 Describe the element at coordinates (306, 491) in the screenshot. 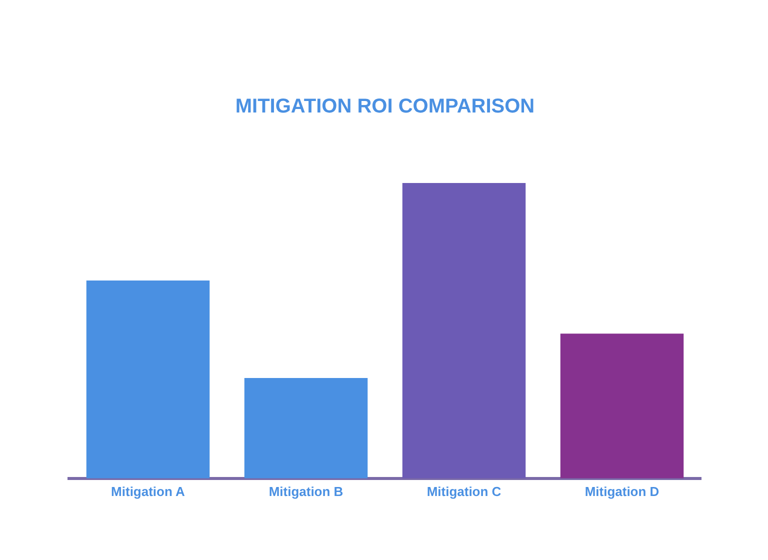

I see `x-tick-label: Mitigation B` at that location.